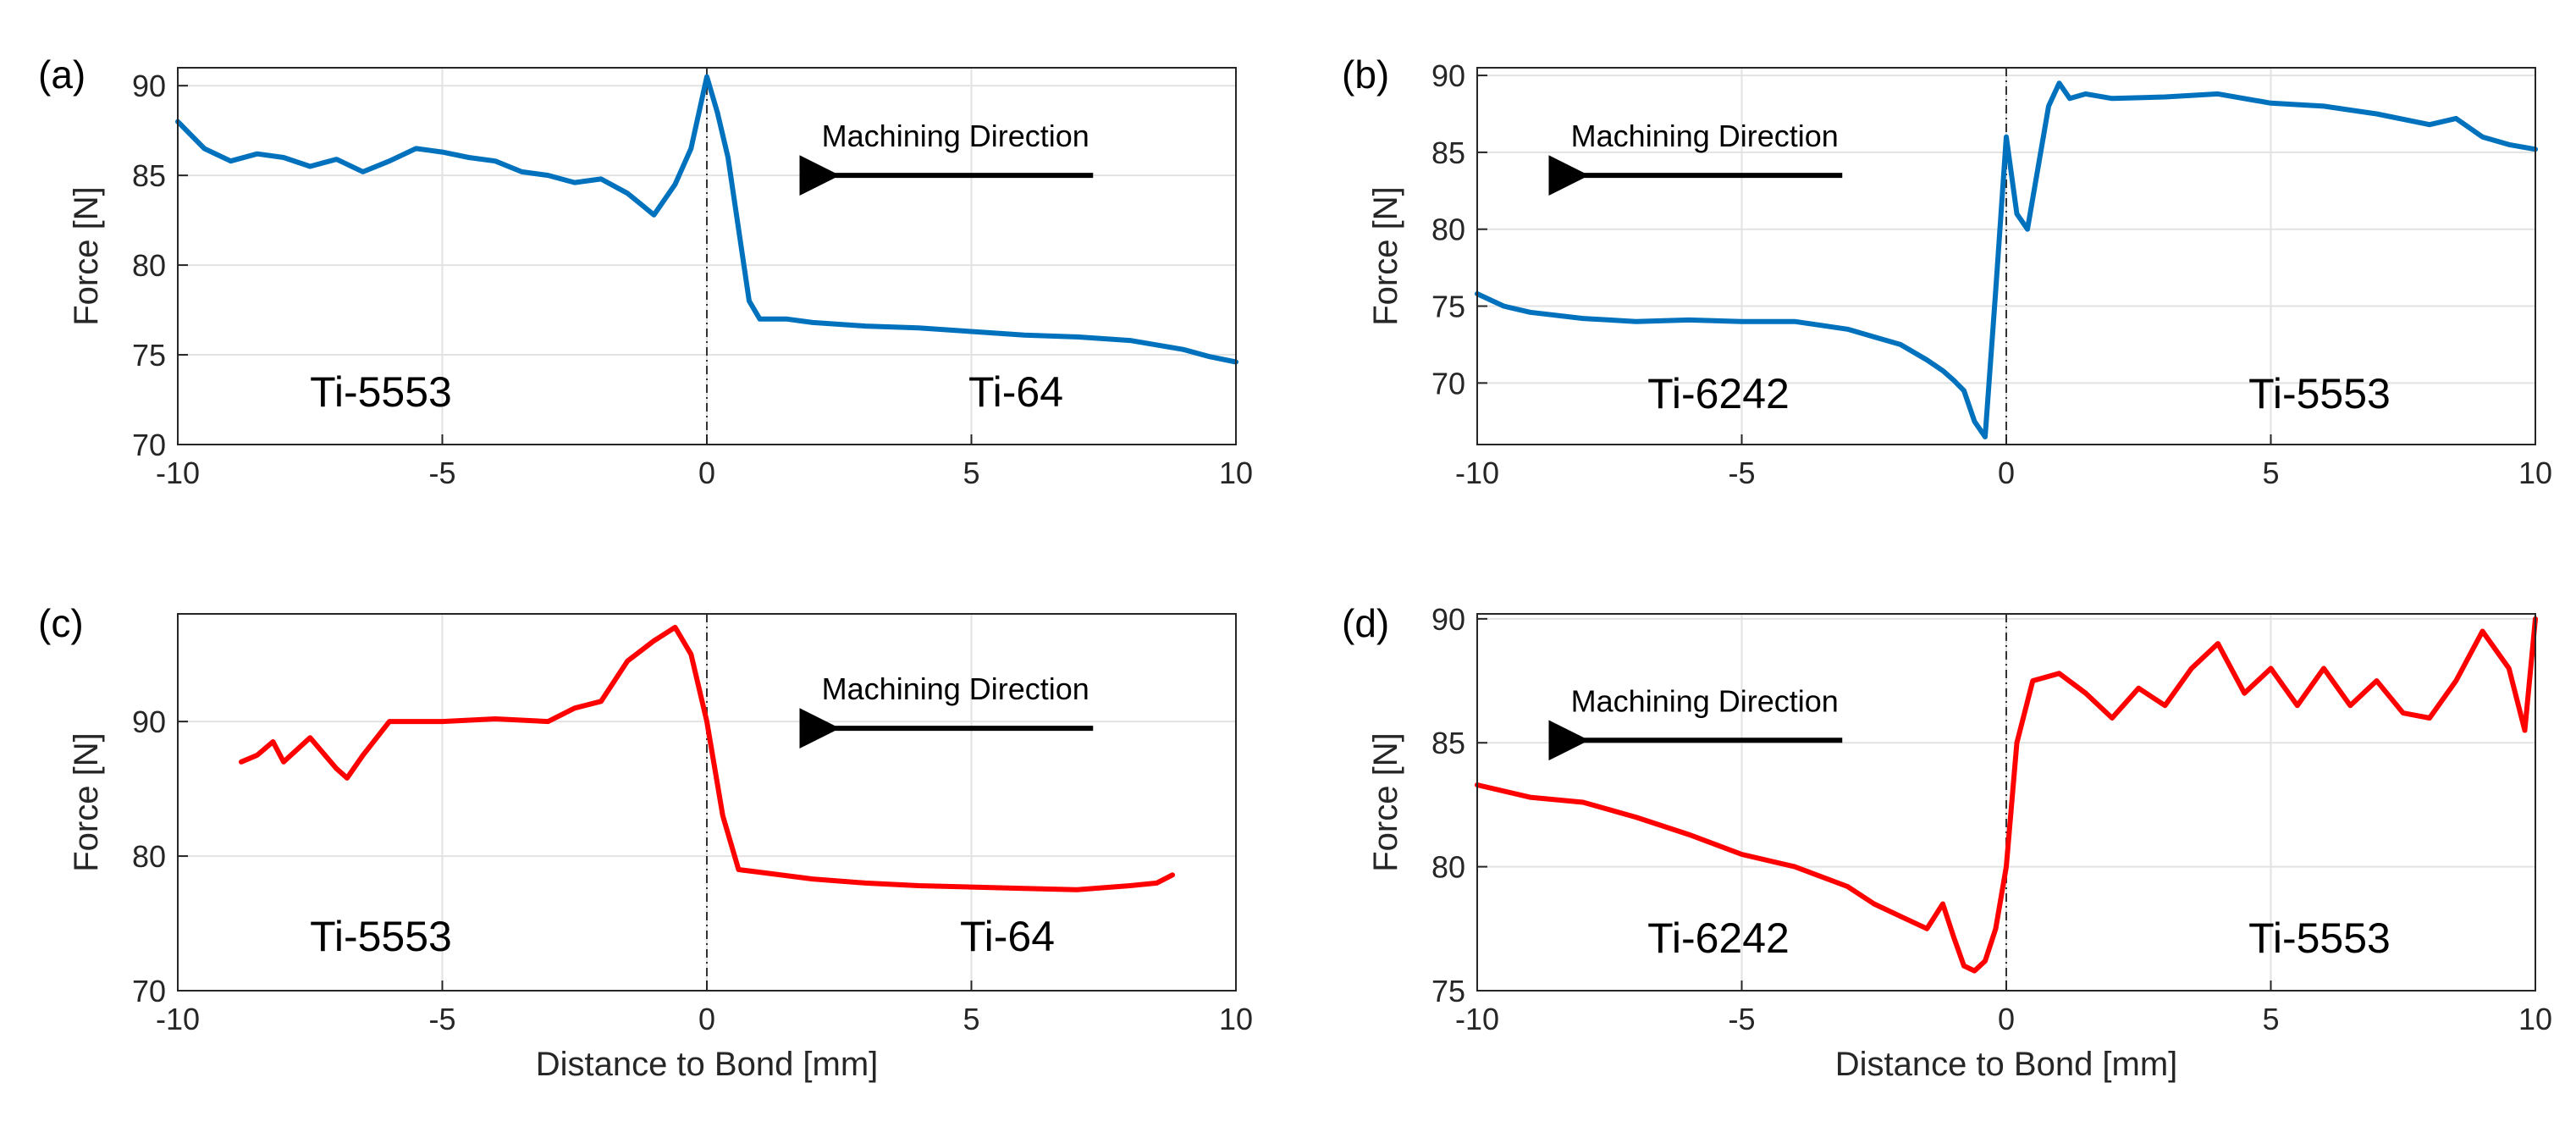 This screenshot has height=1138, width=2576. What do you see at coordinates (61, 623) in the screenshot?
I see `panel-label: (c)` at bounding box center [61, 623].